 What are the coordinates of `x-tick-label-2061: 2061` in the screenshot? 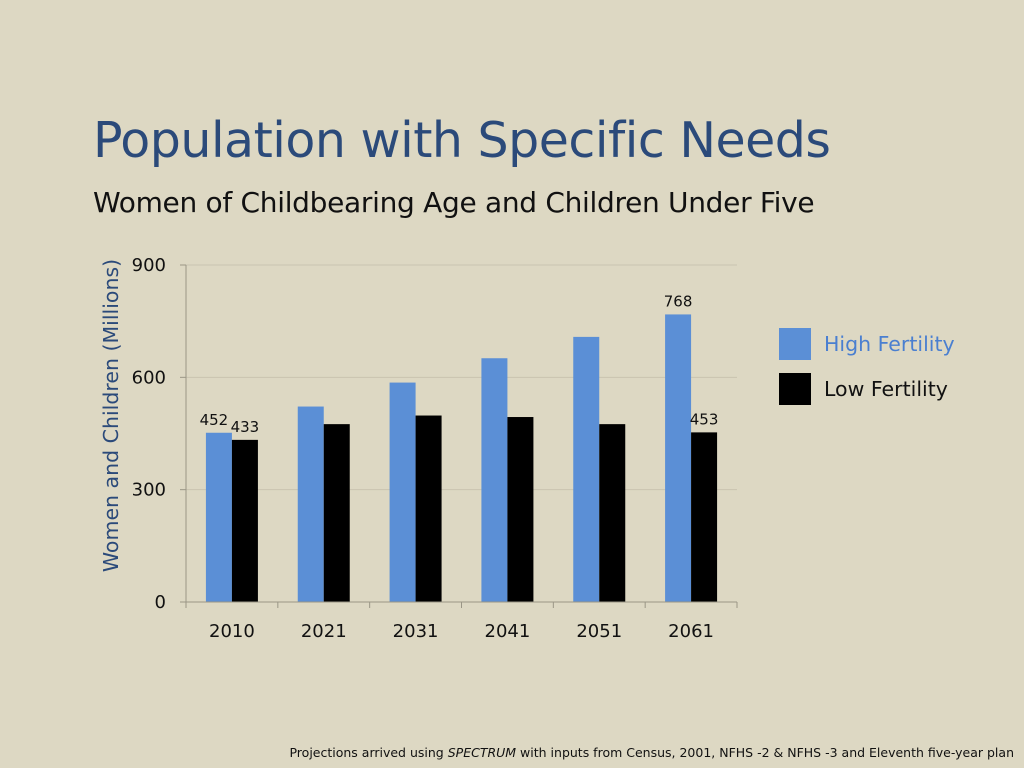 It's located at (691, 631).